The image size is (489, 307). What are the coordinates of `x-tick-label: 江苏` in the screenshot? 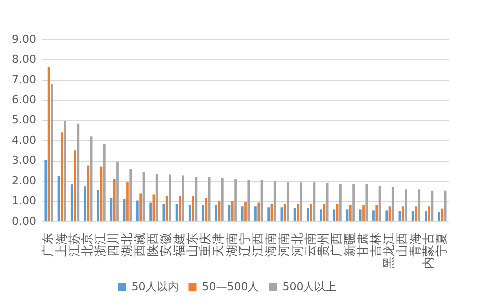 It's located at (74, 245).